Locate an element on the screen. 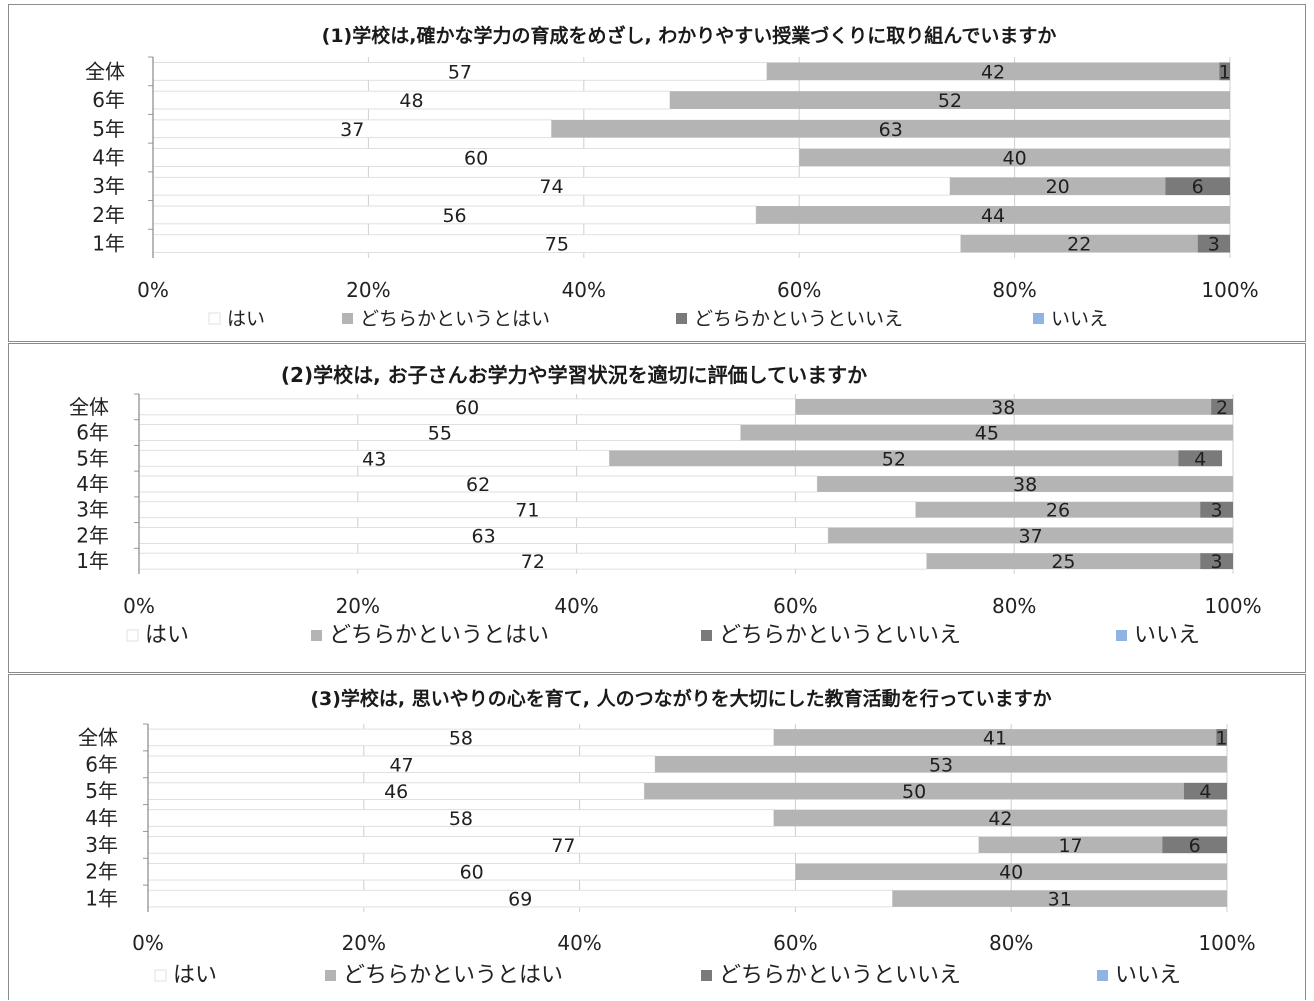  legend-swatch-hai is located at coordinates (214, 318).